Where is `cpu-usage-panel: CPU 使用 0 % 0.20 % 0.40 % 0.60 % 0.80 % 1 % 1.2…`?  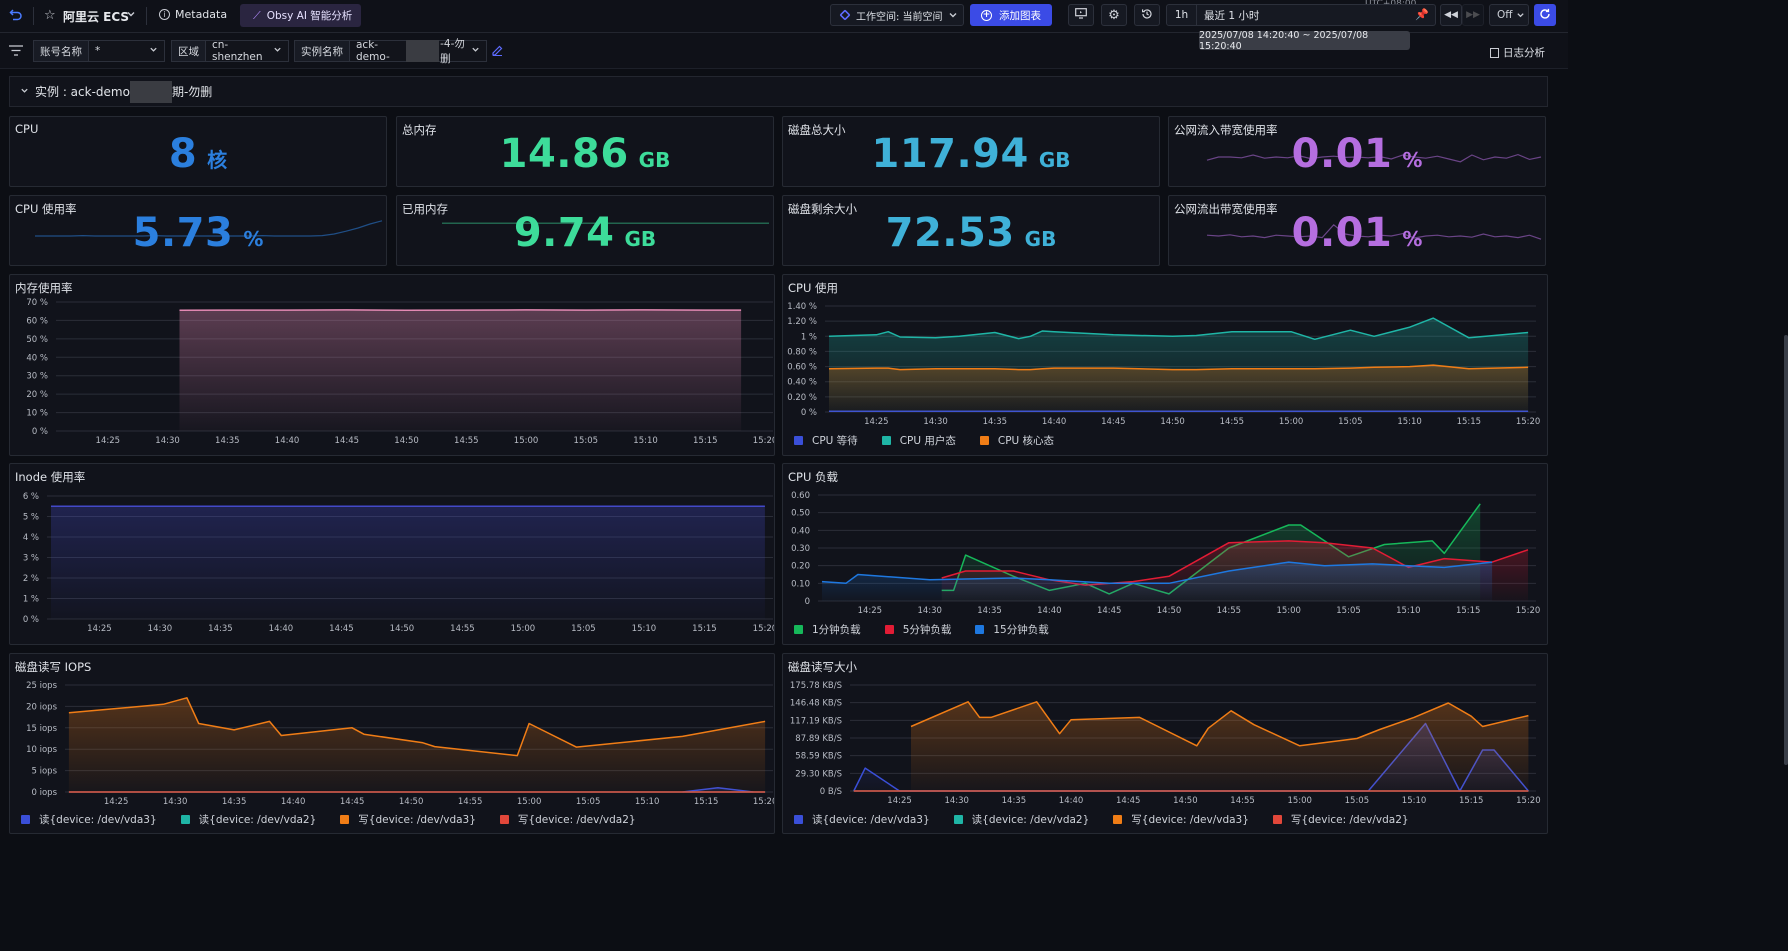
cpu-usage-panel: CPU 使用 0 % 0.20 % 0.40 % 0.60 % 0.80 % 1 % 1.2… is located at coordinates (1165, 365).